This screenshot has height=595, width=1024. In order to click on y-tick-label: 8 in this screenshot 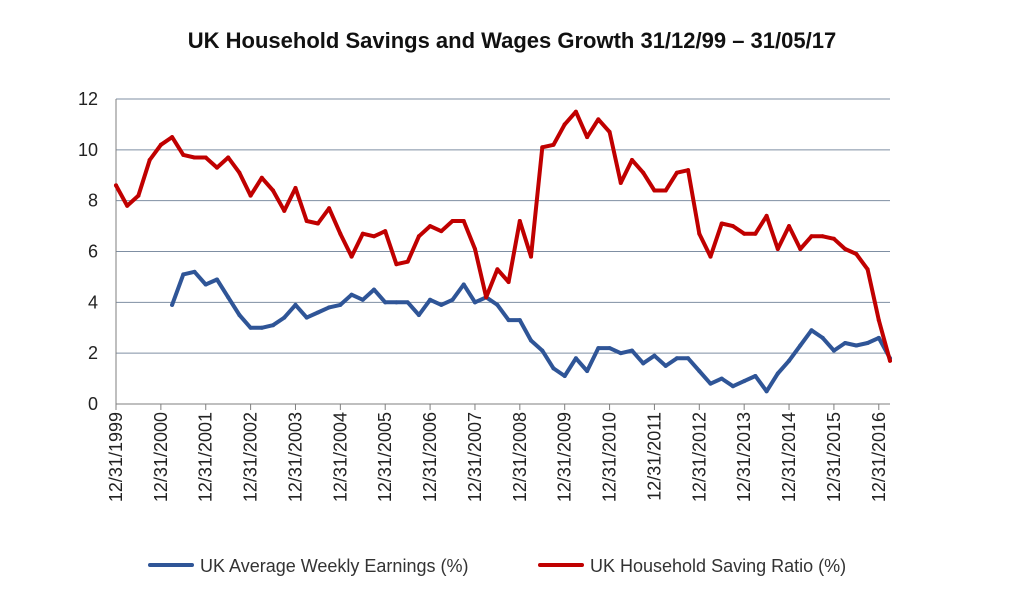, I will do `click(93, 201)`.